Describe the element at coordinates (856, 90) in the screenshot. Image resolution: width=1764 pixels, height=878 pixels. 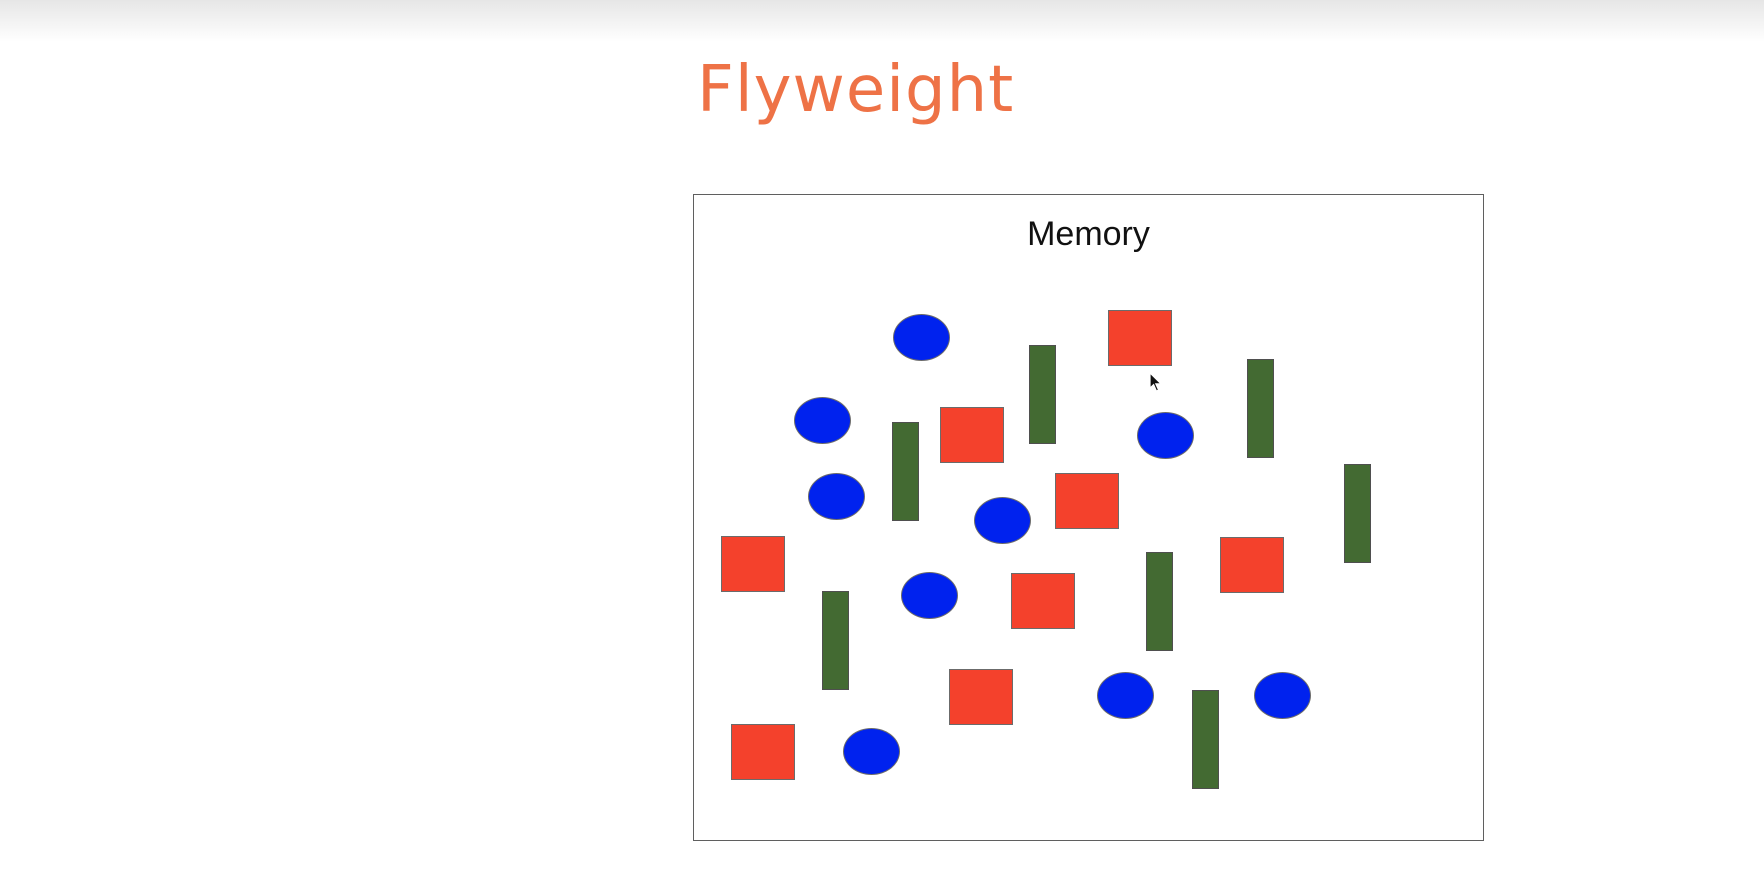
I see `slide-title: Flyweight` at that location.